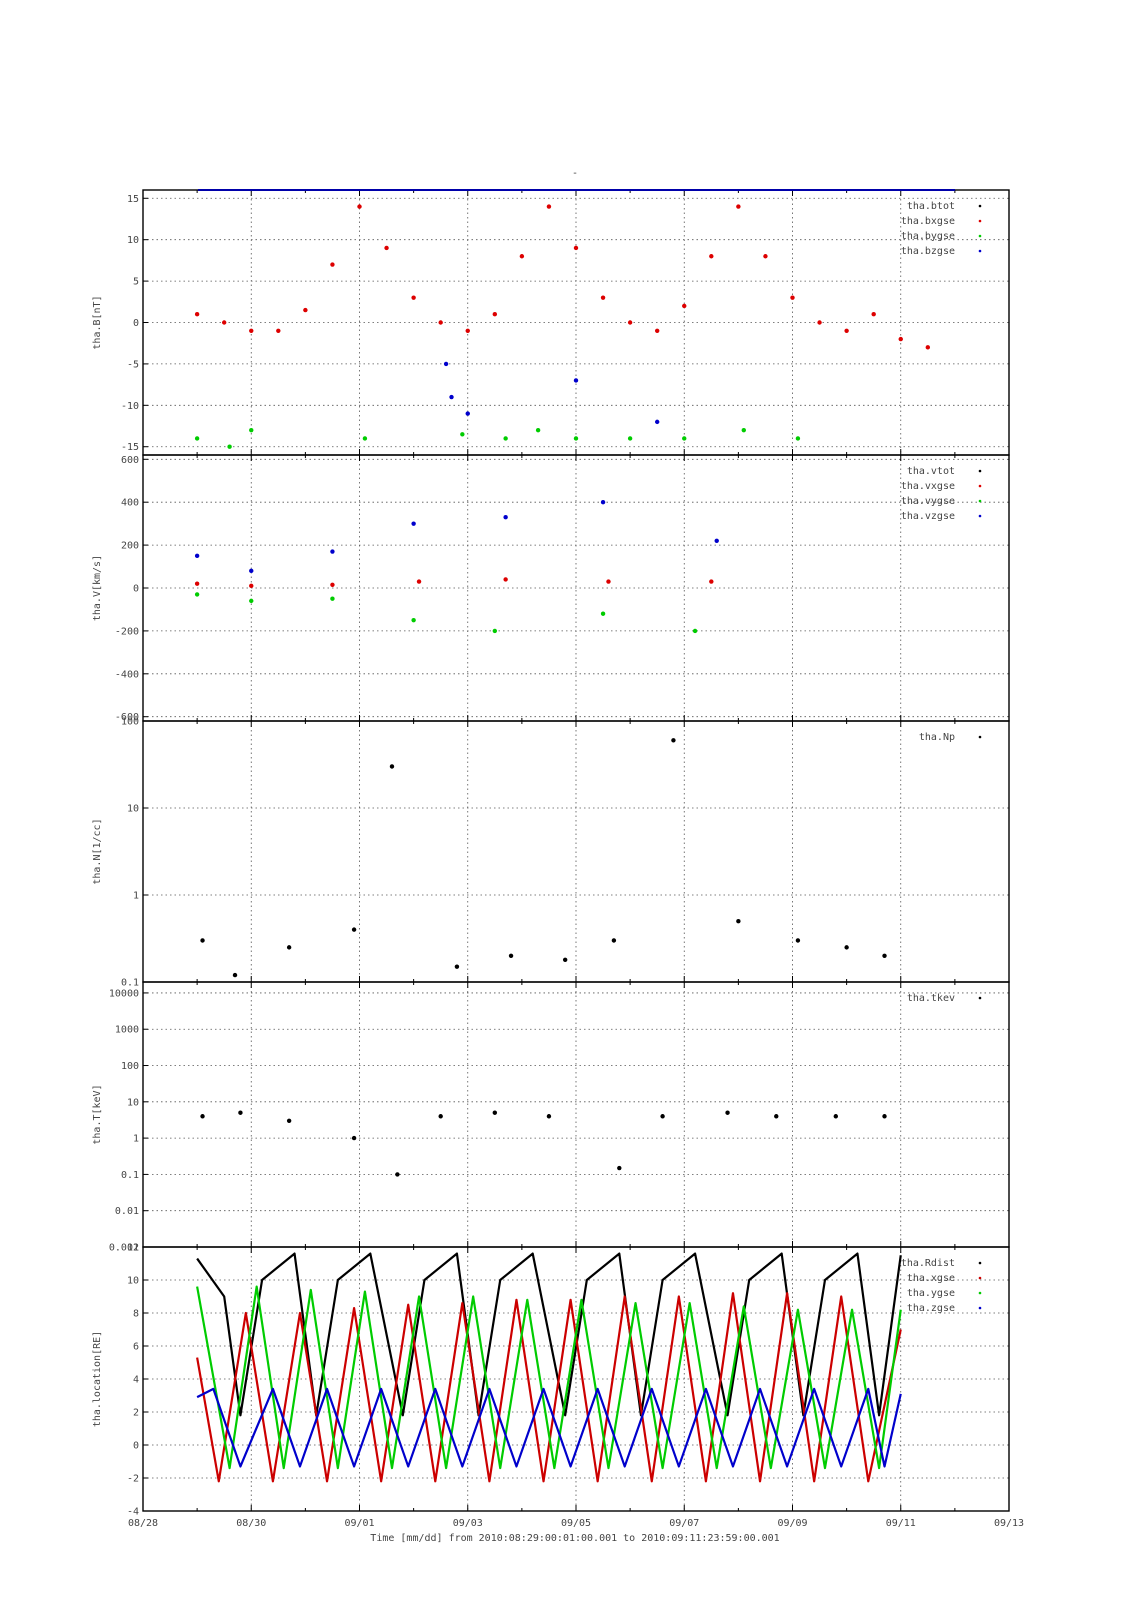 This screenshot has height=1600, width=1131. I want to click on x-tick-label: 09/11, so click(901, 1523).